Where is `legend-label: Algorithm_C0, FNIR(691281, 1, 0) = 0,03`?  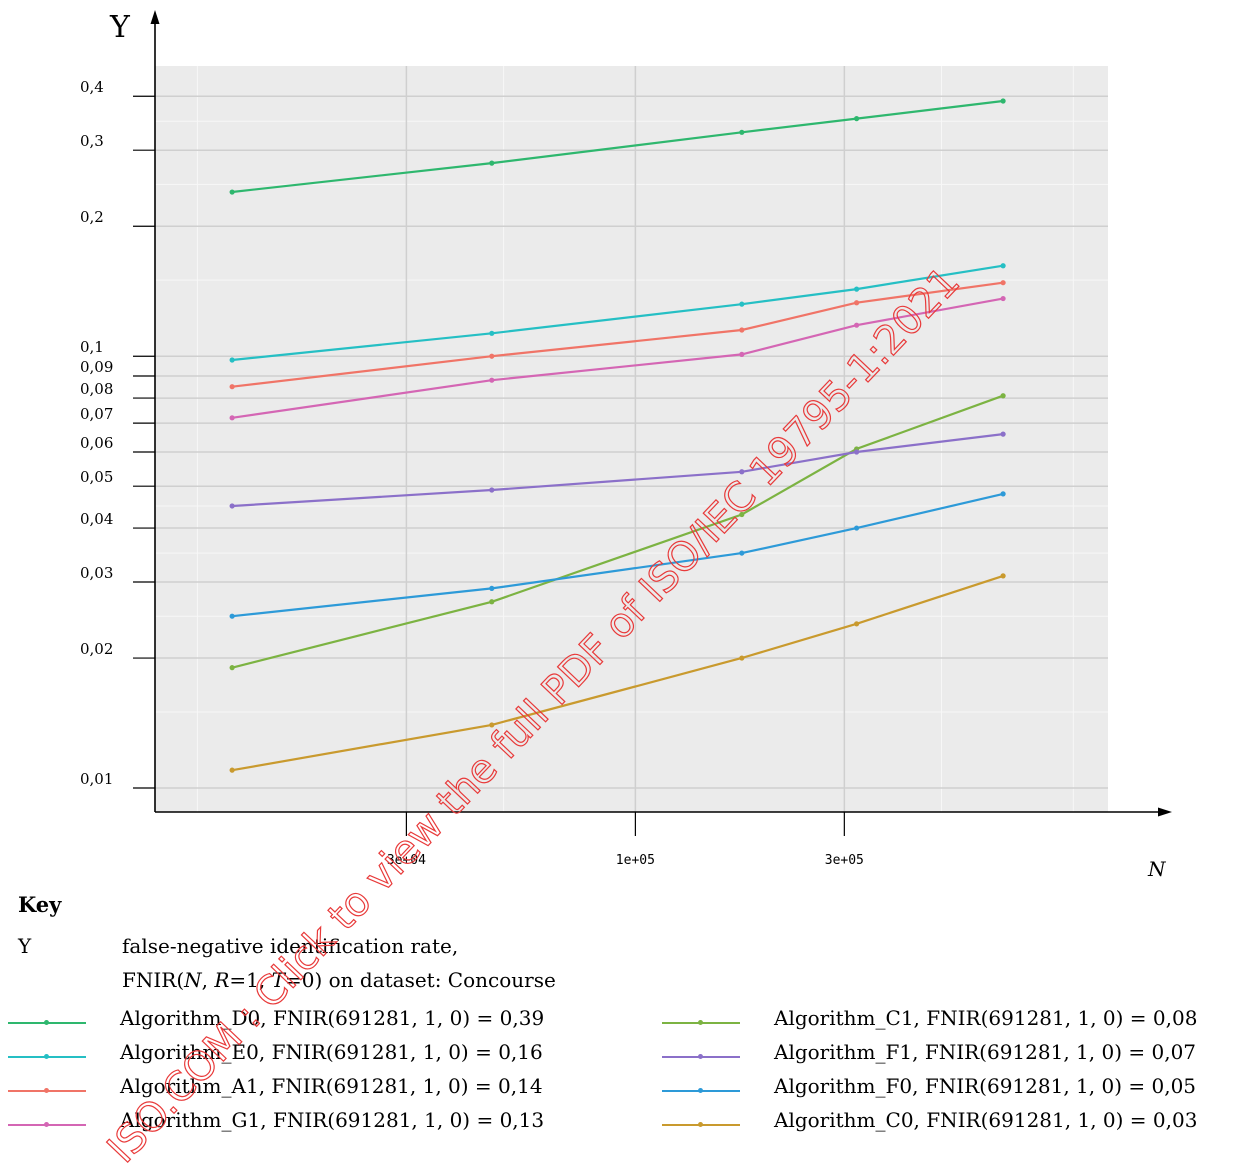 legend-label: Algorithm_C0, FNIR(691281, 1, 0) = 0,03 is located at coordinates (986, 1120).